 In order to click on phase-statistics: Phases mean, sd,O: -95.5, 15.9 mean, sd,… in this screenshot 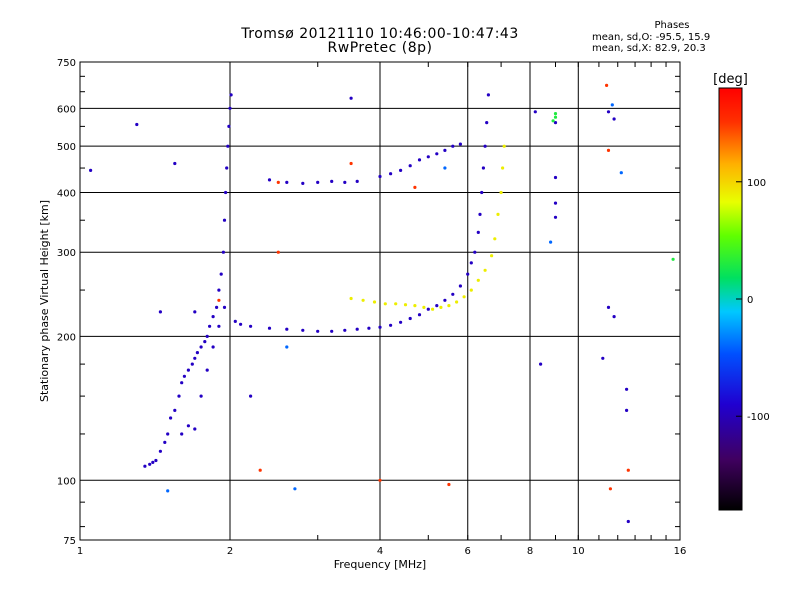, I will do `click(652, 37)`.